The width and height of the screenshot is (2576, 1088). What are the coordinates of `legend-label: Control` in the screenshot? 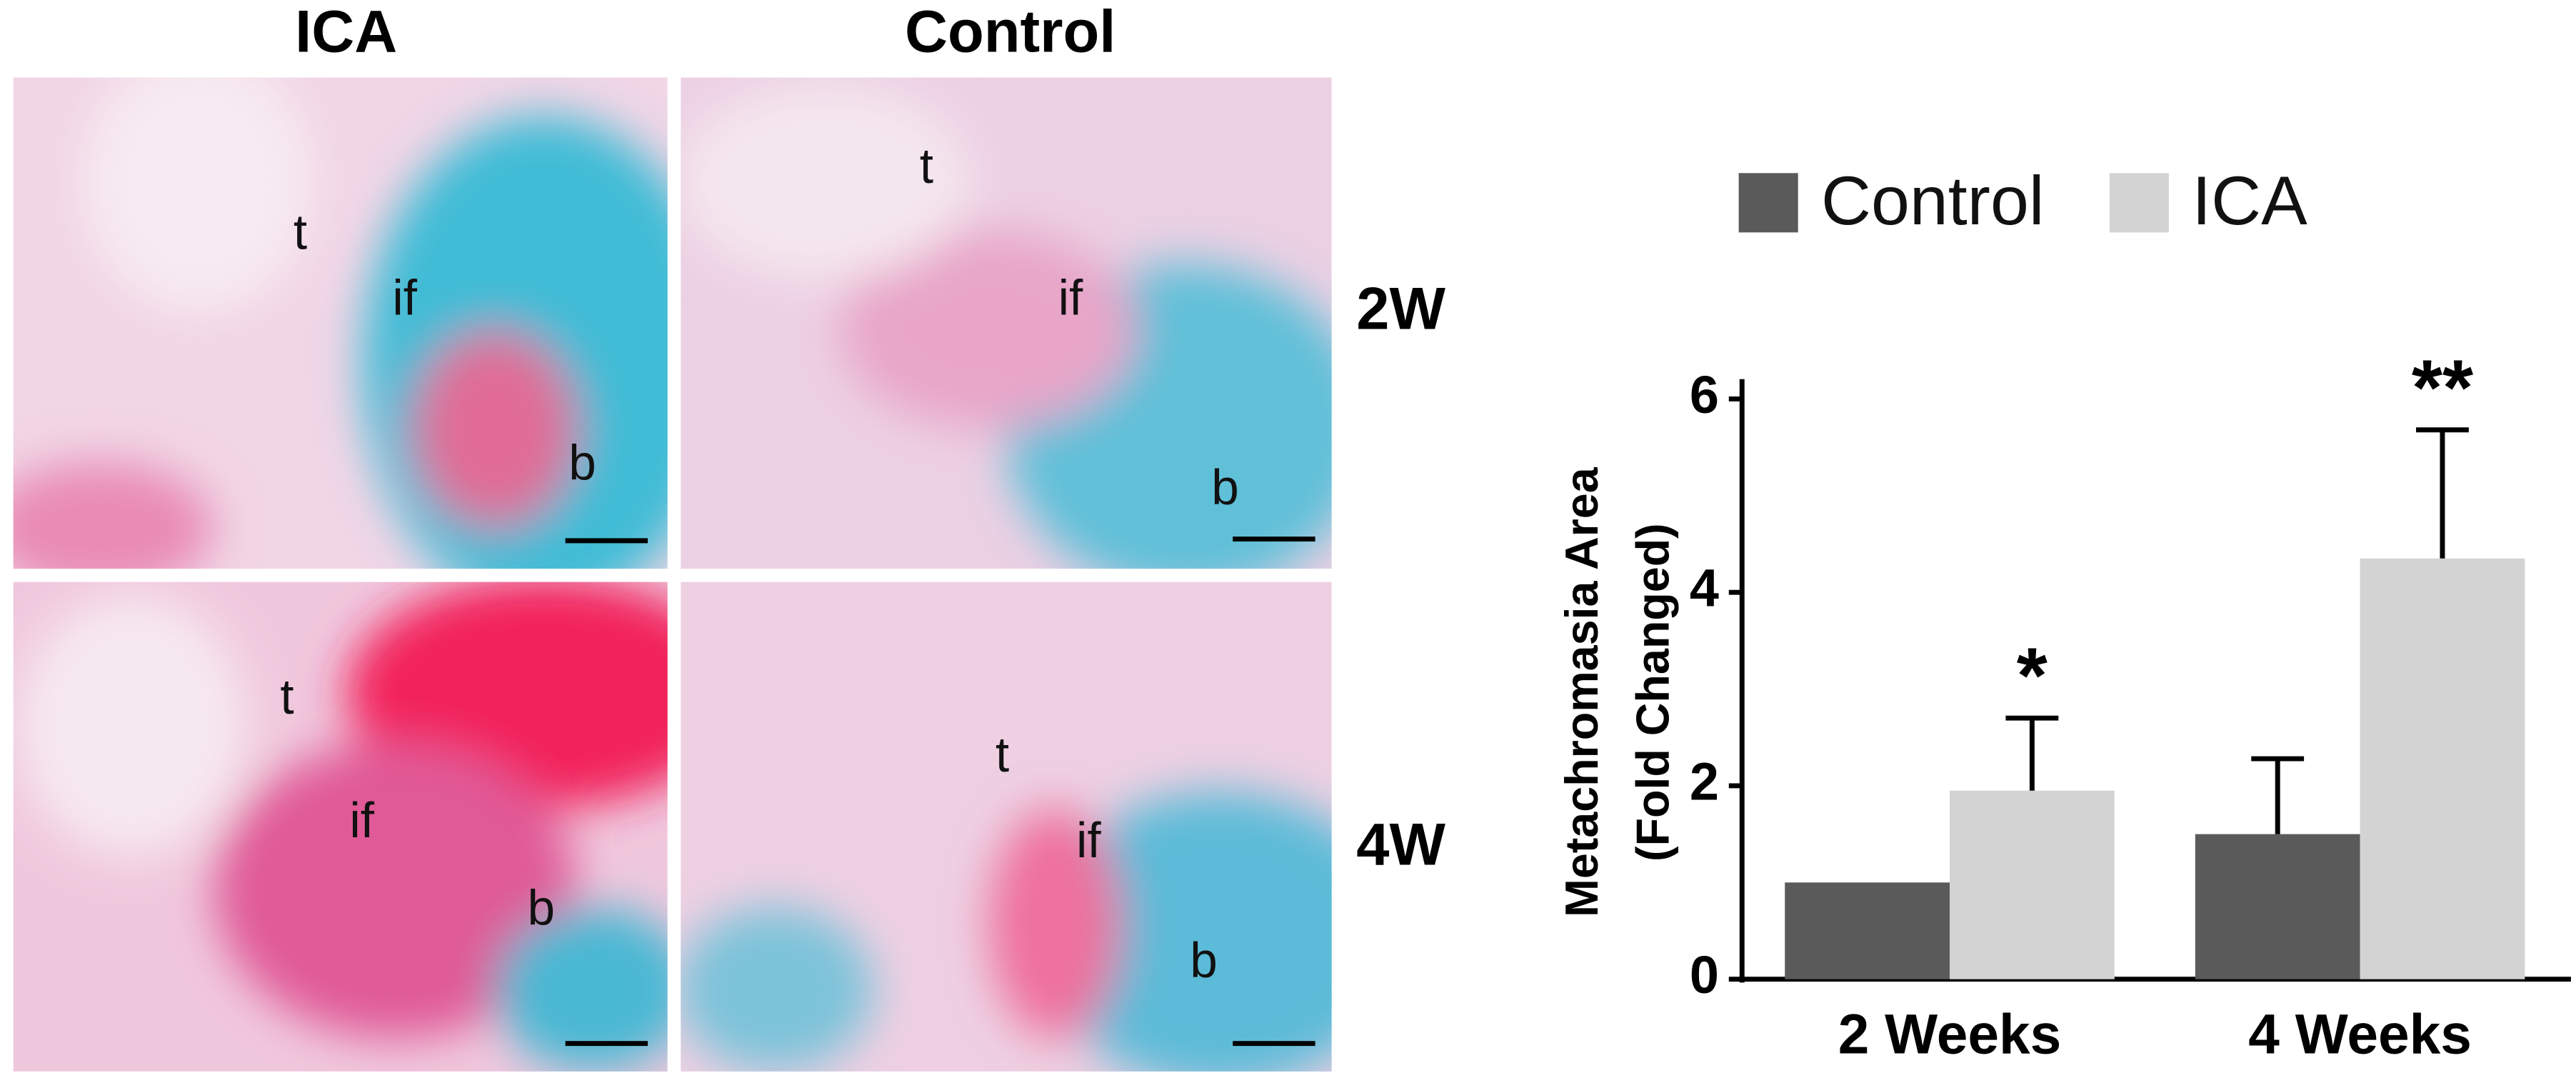 It's located at (1932, 200).